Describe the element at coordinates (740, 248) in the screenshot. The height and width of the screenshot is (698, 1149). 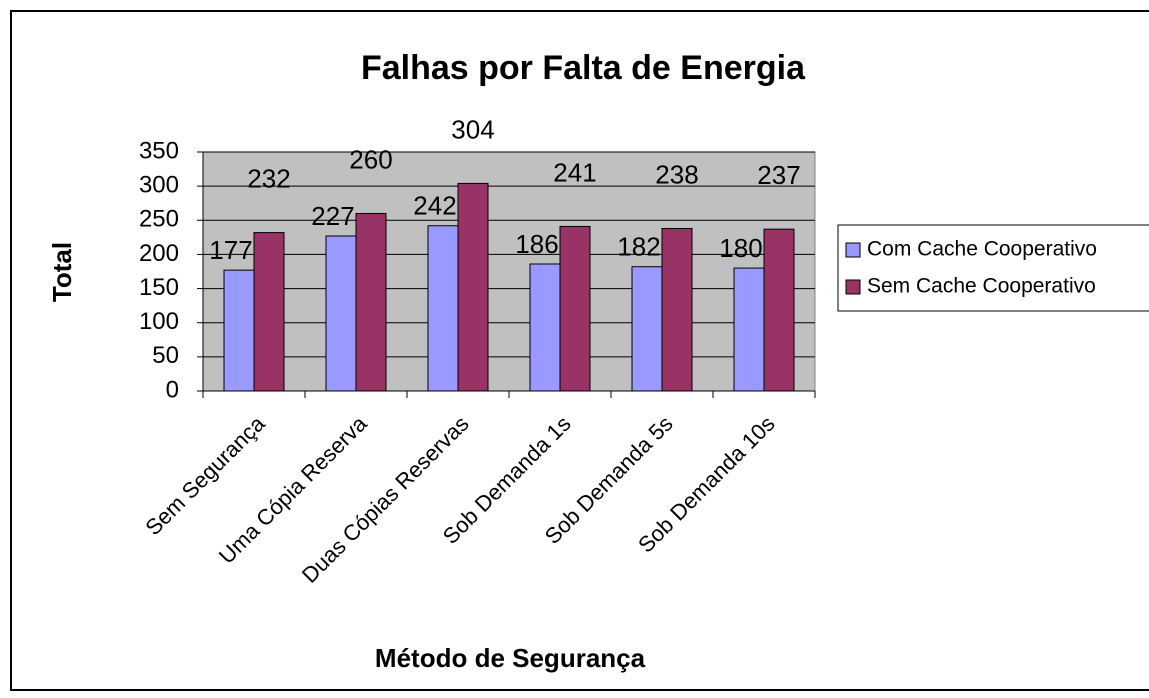
I see `data-label: 180` at that location.